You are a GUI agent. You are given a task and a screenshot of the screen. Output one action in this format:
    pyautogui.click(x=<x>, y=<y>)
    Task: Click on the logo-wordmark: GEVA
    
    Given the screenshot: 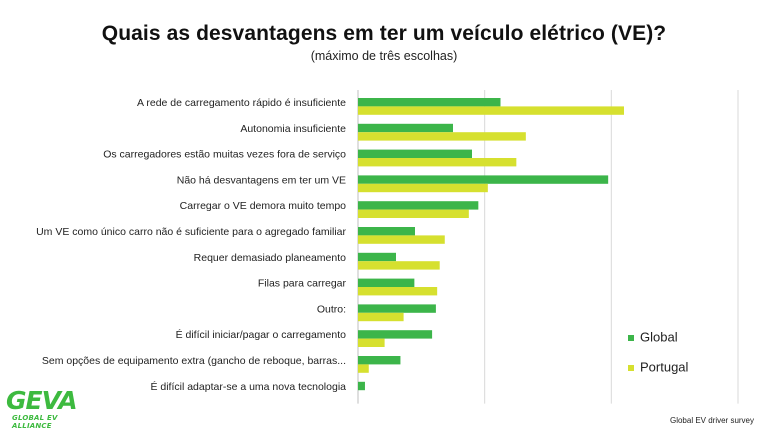 What is the action you would take?
    pyautogui.click(x=42, y=400)
    